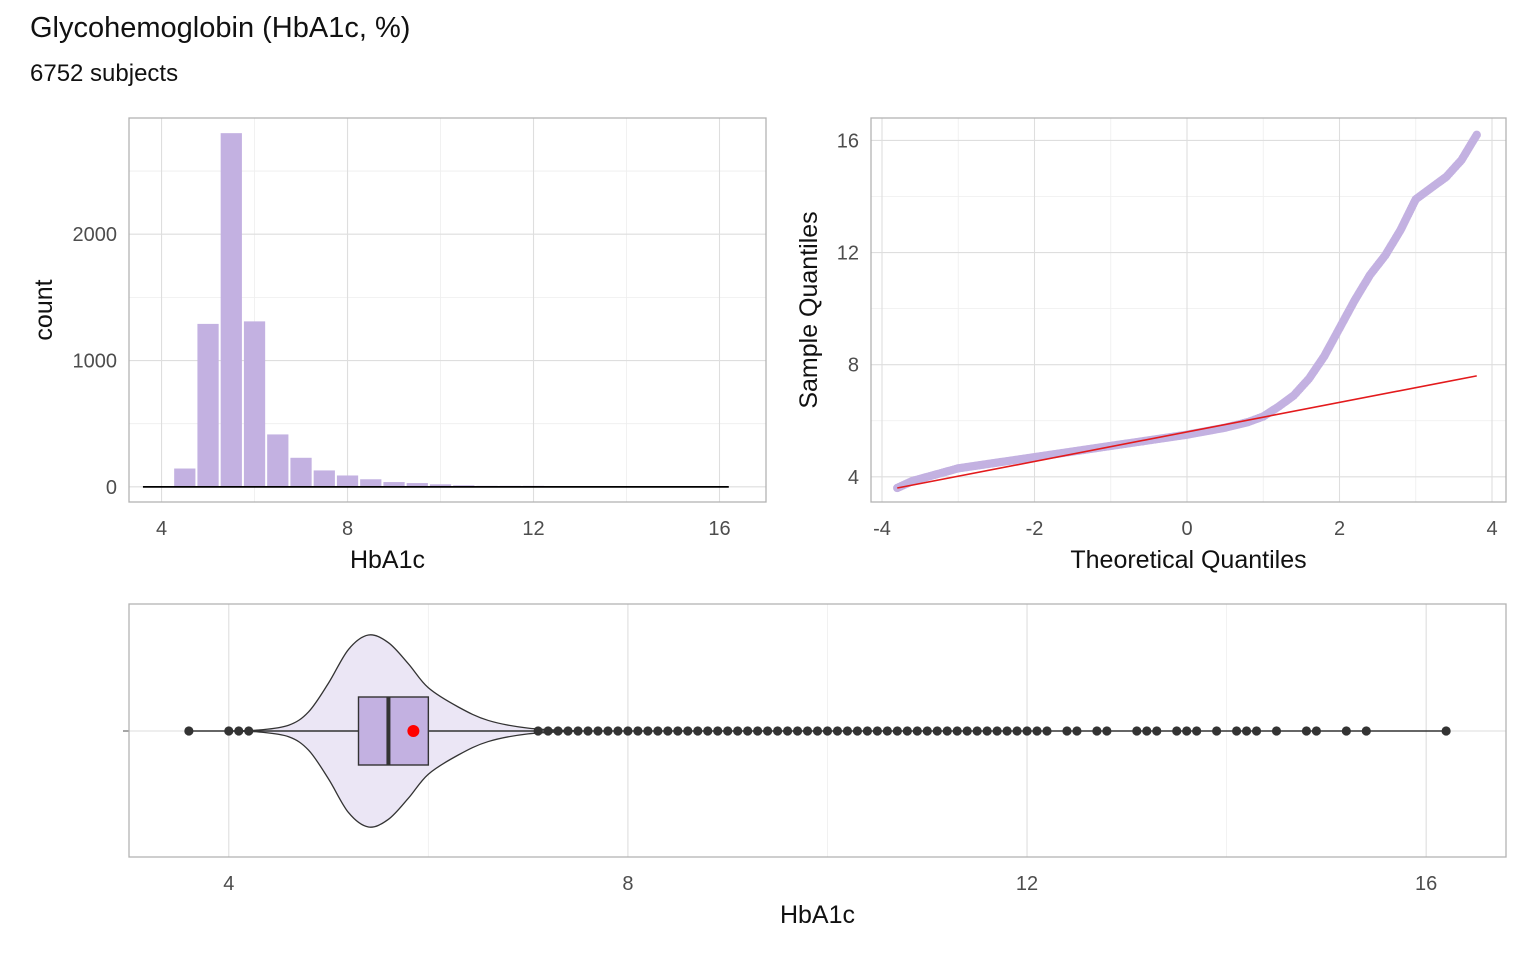  Describe the element at coordinates (848, 254) in the screenshot. I see `y-tick-label: 12` at that location.